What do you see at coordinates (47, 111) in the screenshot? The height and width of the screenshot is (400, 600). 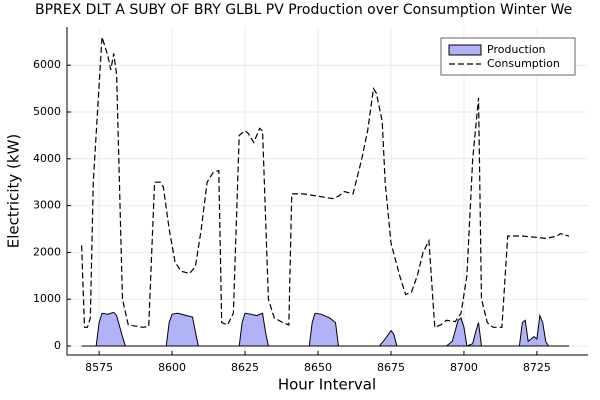 I see `y-tick-label: 5000` at bounding box center [47, 111].